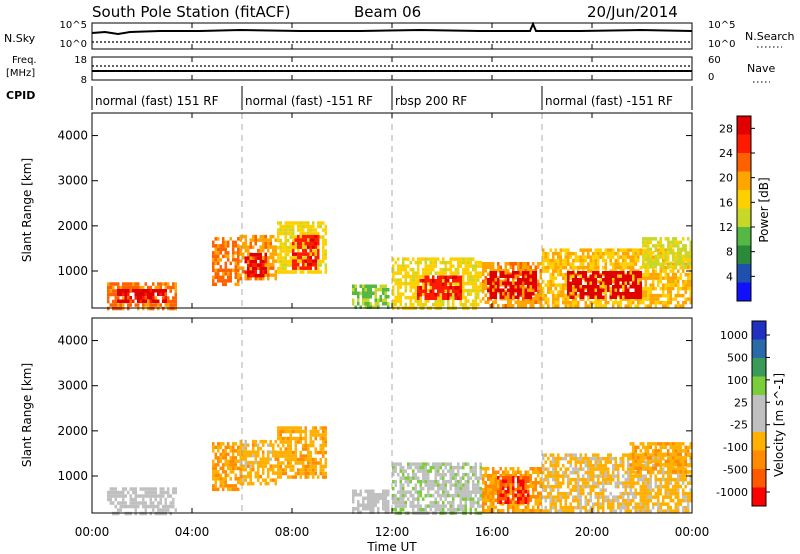 Image resolution: width=800 pixels, height=554 pixels. Describe the element at coordinates (27, 210) in the screenshot. I see `power-ylabel: Slant Range [km]` at that location.